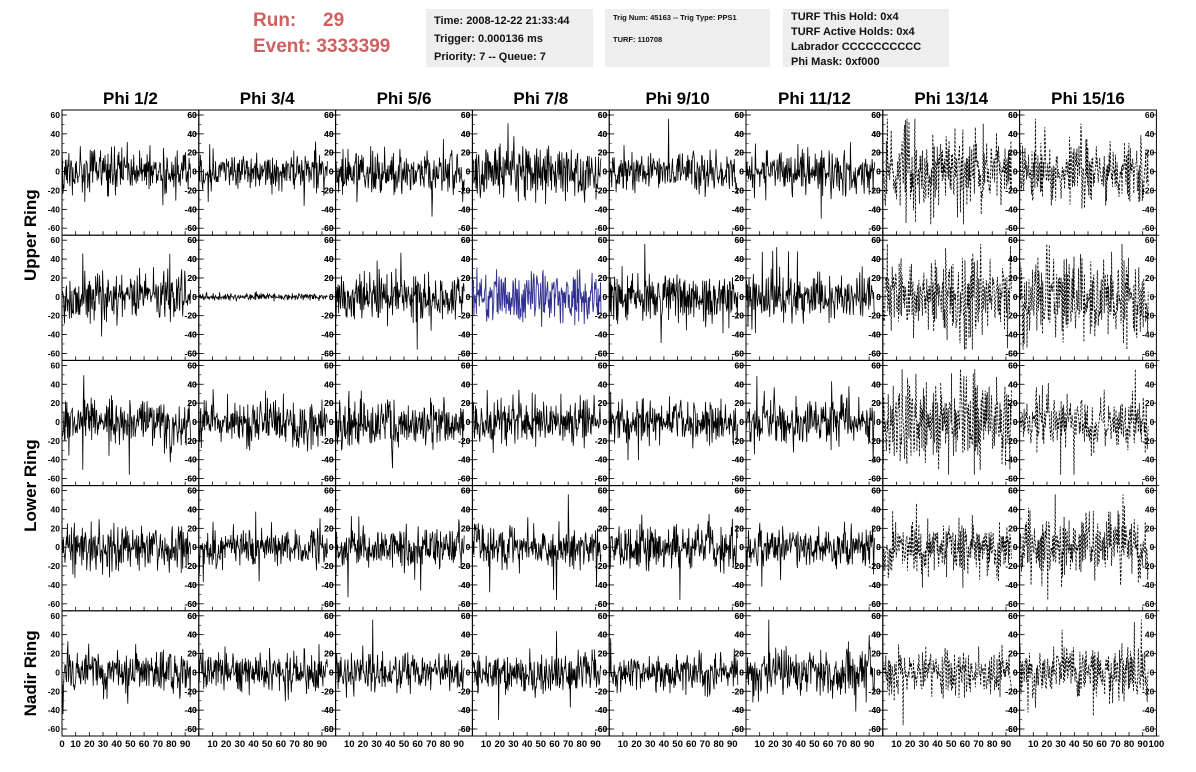 Image resolution: width=1196 pixels, height=772 pixels. What do you see at coordinates (845, 17) in the screenshot?
I see `turf-this-hold-text: TURF This Hold: 0x4` at bounding box center [845, 17].